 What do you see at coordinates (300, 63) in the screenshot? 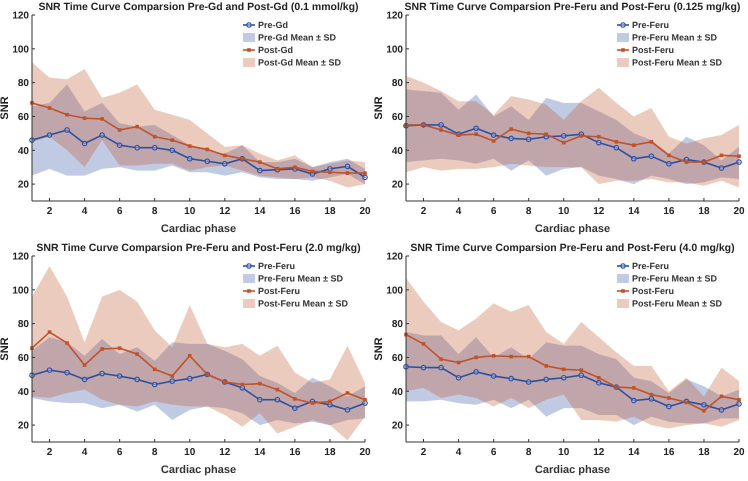
I see `annotation: Post-Gd Mean ± SD` at bounding box center [300, 63].